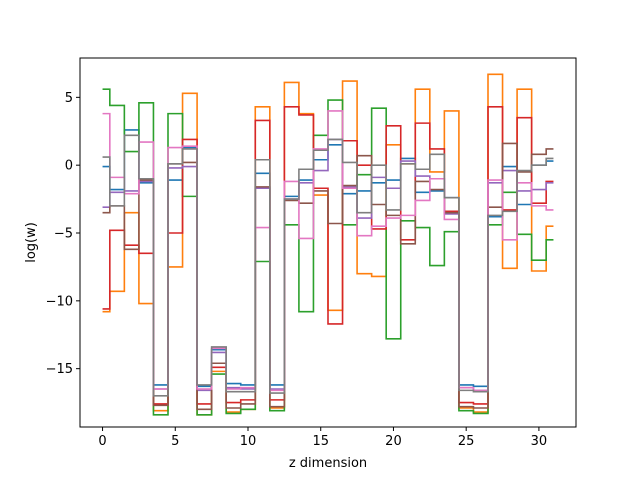 The width and height of the screenshot is (640, 480). Describe the element at coordinates (31, 242) in the screenshot. I see `y-axis-label: log(w)` at that location.